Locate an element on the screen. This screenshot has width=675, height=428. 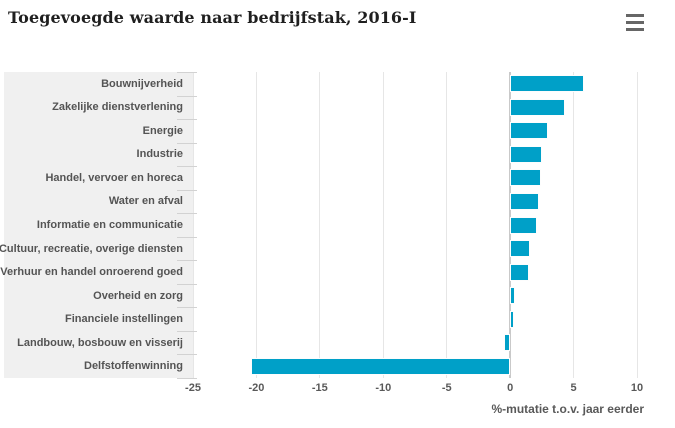
category-label: Delfstoffenwinning is located at coordinates (133, 366).